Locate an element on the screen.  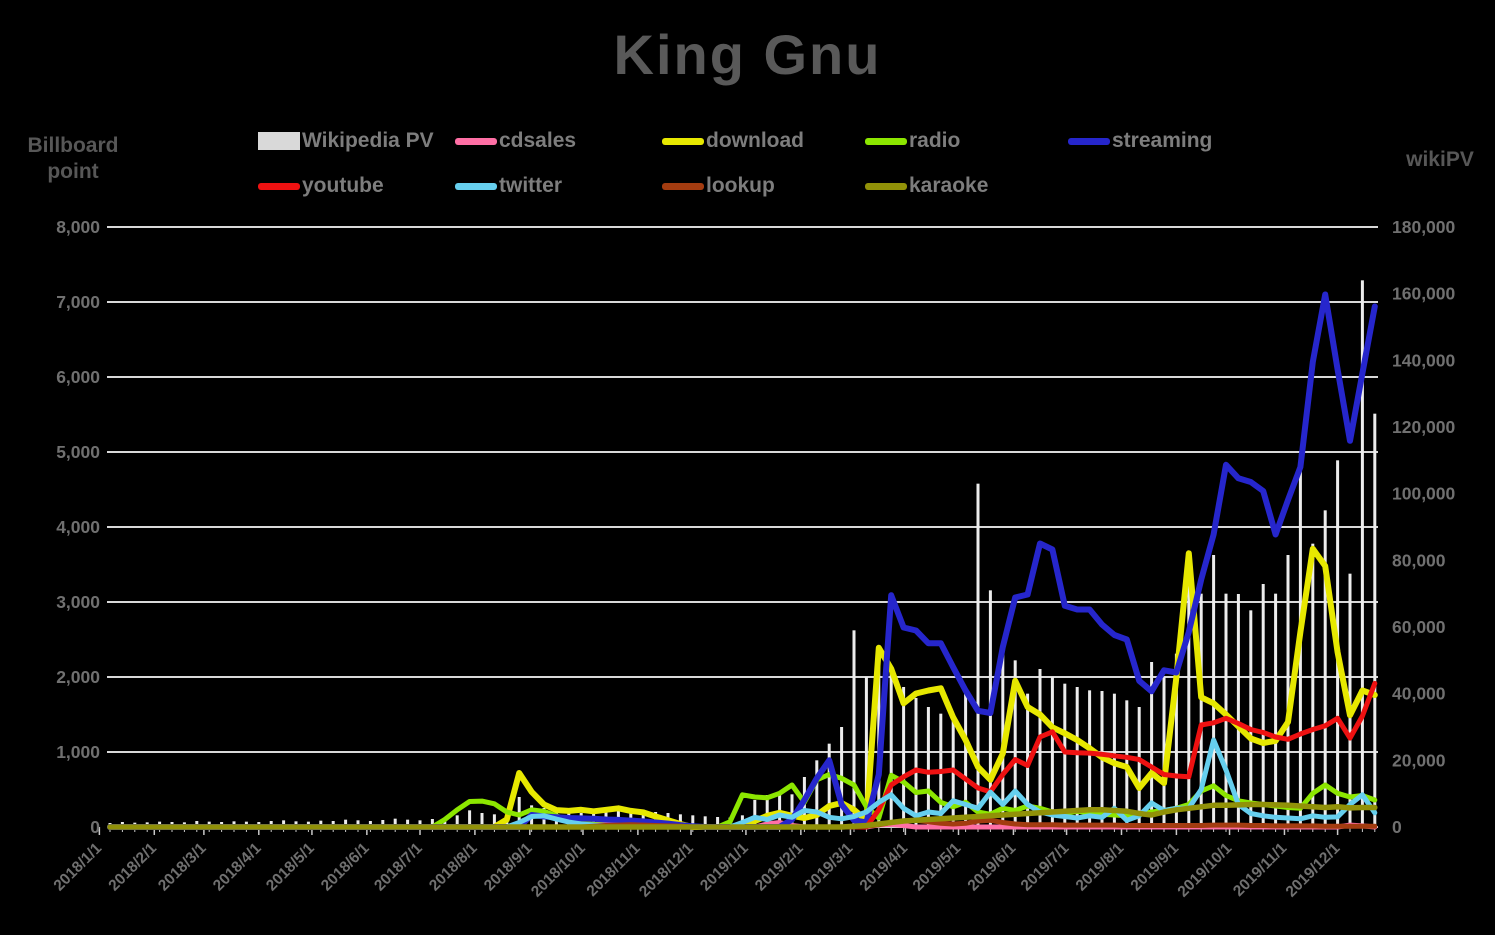
svg-text: 2018/5/1 is located at coordinates (290, 867).